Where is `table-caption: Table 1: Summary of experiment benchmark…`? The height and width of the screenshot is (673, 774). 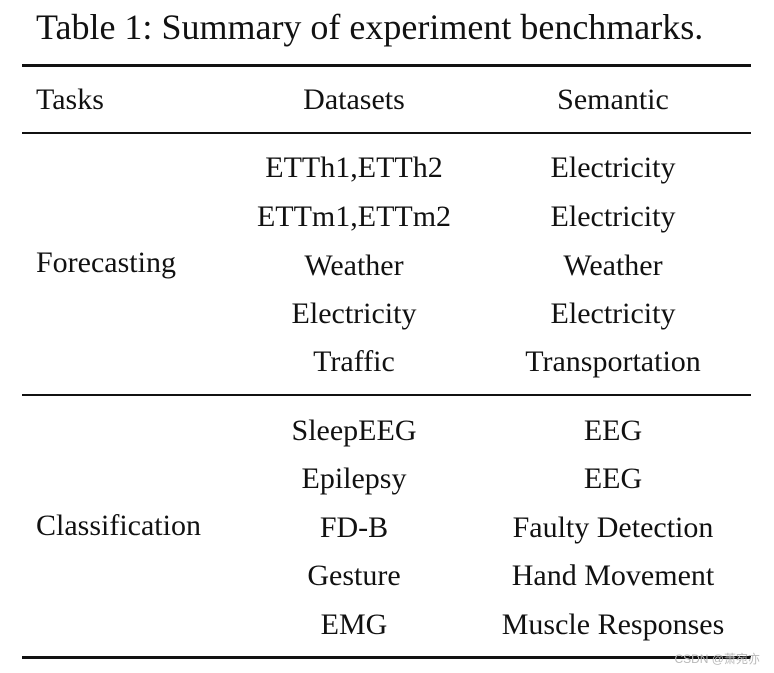
table-caption: Table 1: Summary of experiment benchmark… is located at coordinates (370, 27).